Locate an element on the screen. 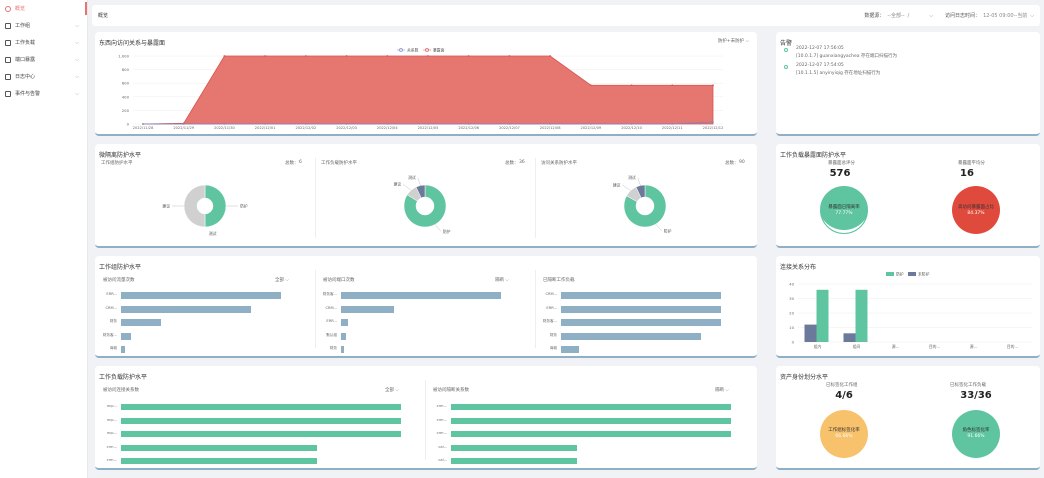  panel-dropdown-label: 全部 is located at coordinates (279, 280).